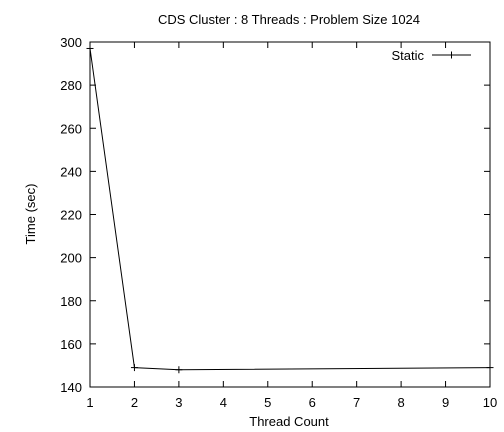  I want to click on x-tick-label: 6, so click(312, 402).